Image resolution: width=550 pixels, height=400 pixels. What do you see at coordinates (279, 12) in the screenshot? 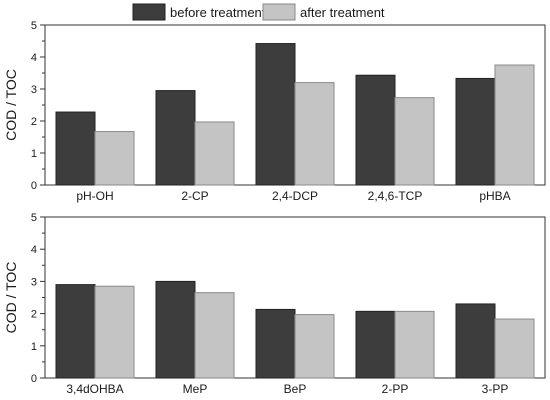
I see `legend-swatch-after` at bounding box center [279, 12].